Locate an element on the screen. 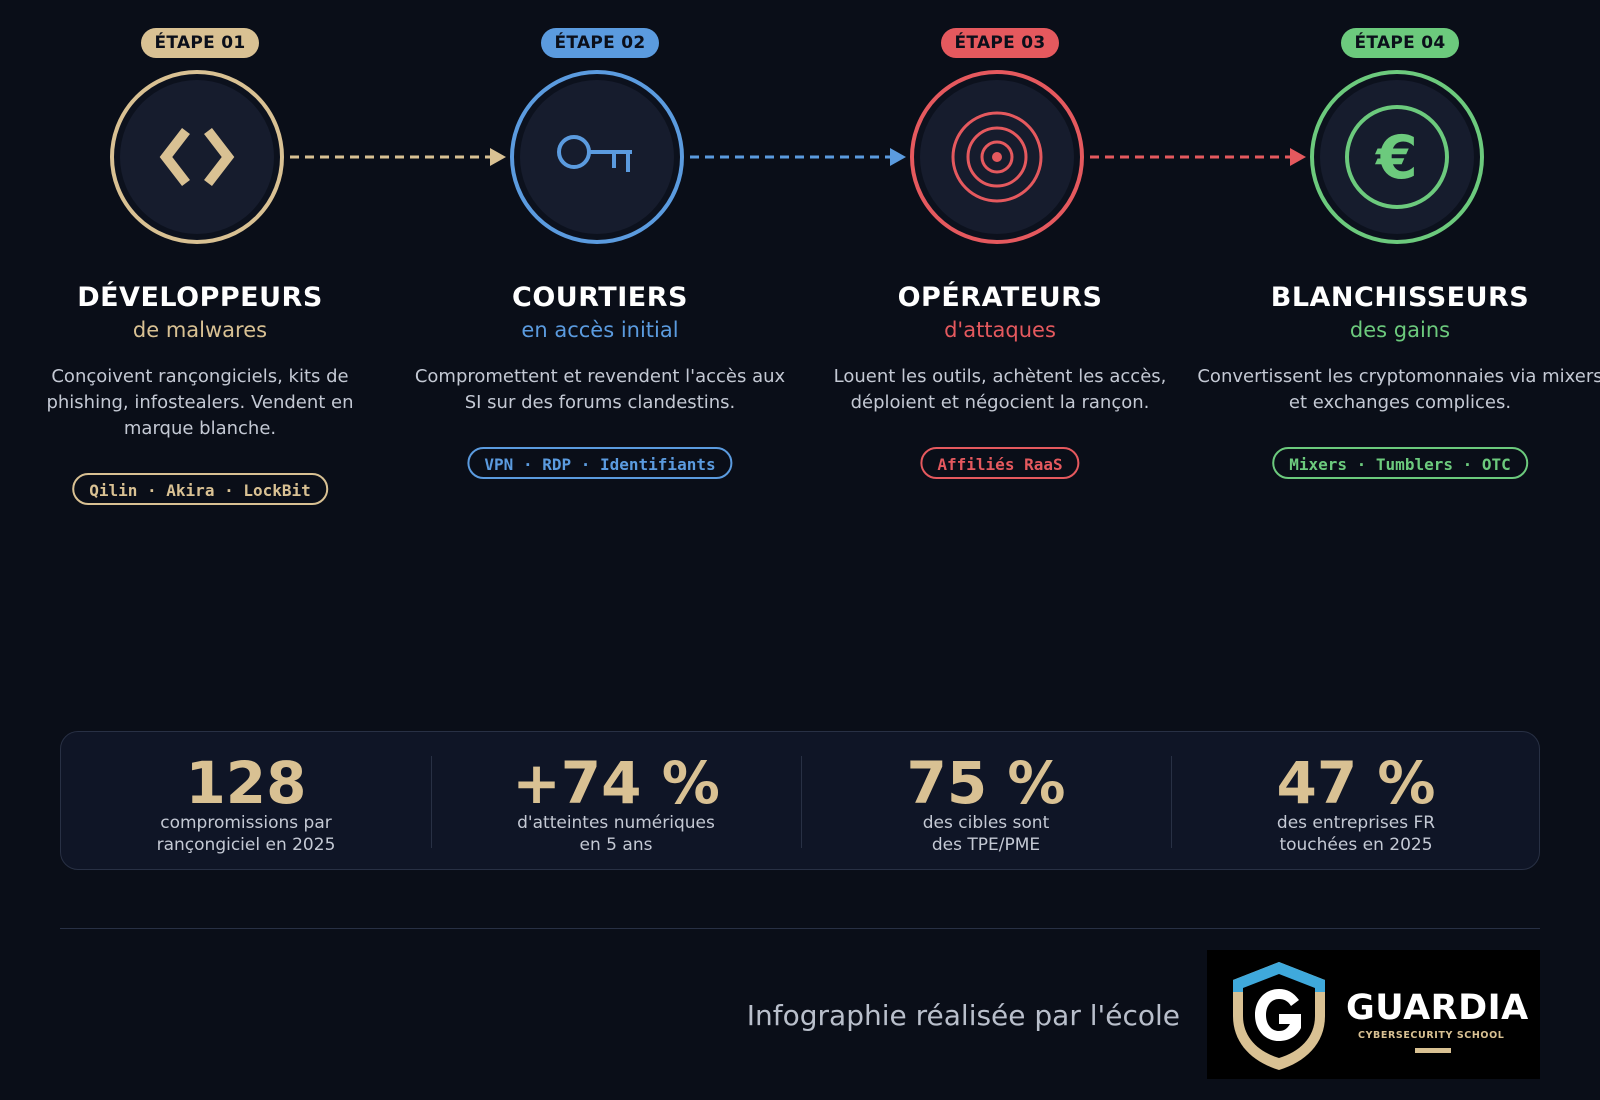  stage-badge: ÉTAPE 03 is located at coordinates (1000, 43).